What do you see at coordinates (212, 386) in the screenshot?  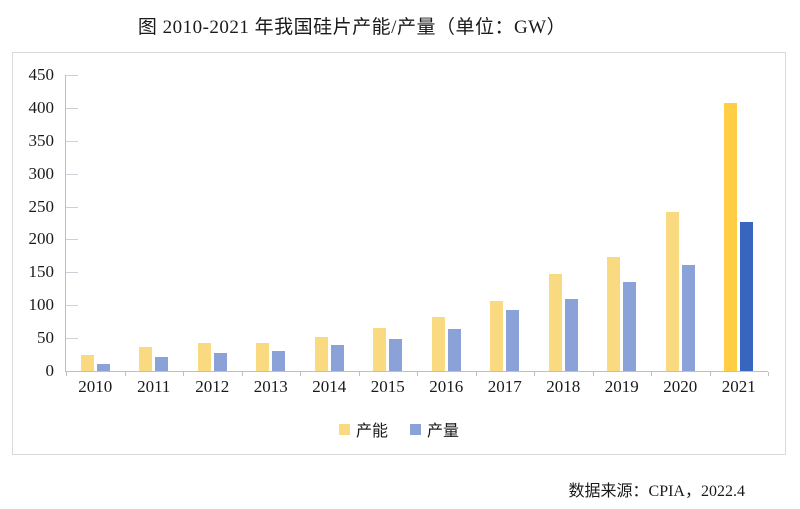 I see `x-axis-label-2012: 2012` at bounding box center [212, 386].